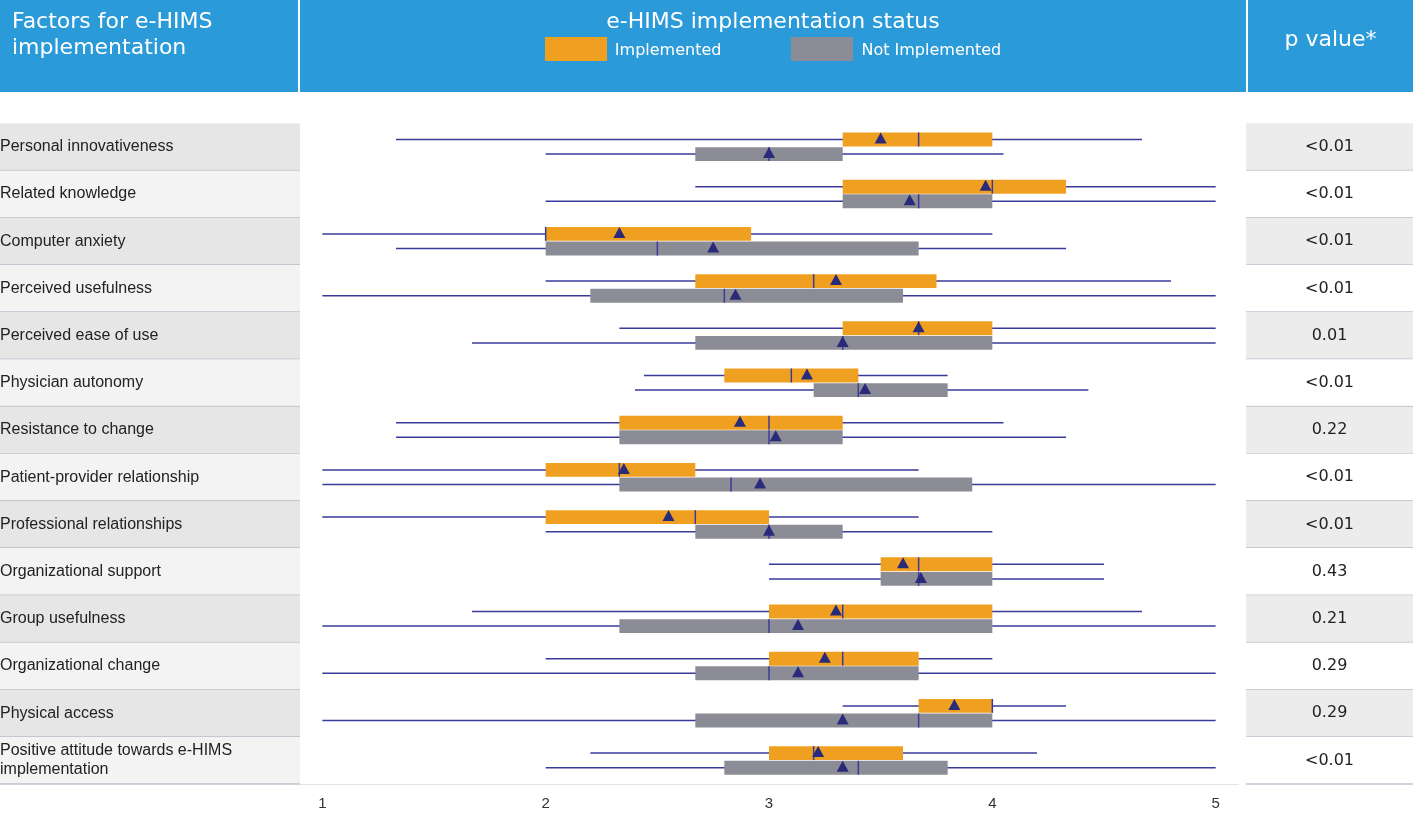  What do you see at coordinates (100, 476) in the screenshot?
I see `y-tick-label: Patient-provider relationship` at bounding box center [100, 476].